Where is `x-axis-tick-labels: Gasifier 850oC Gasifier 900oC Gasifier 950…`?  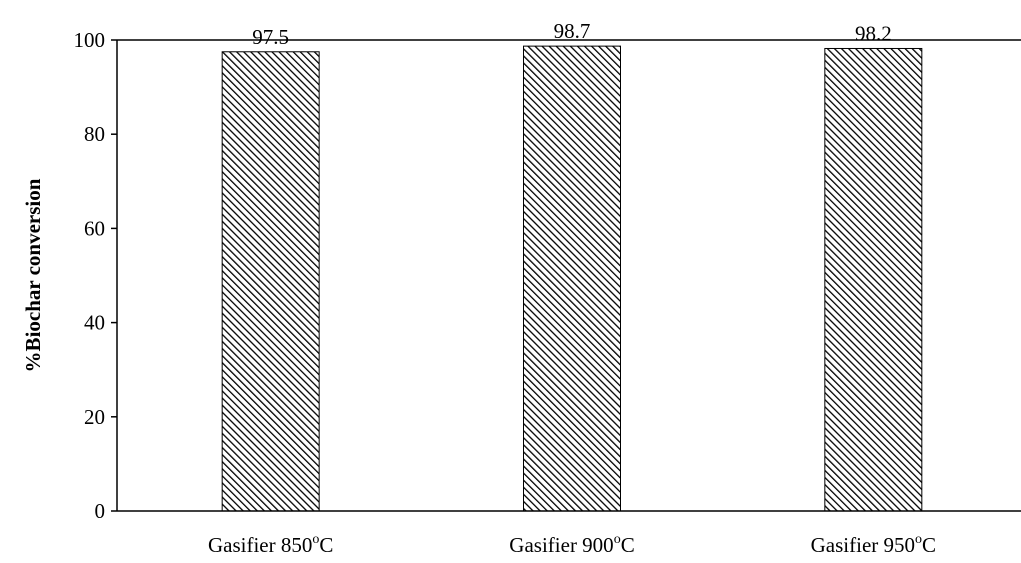 x-axis-tick-labels: Gasifier 850oC Gasifier 900oC Gasifier 950… is located at coordinates (572, 544).